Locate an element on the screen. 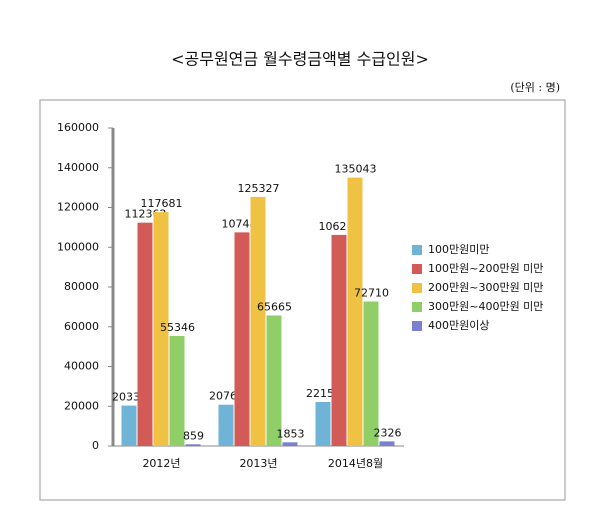 The height and width of the screenshot is (530, 600). unit-note: (단위 : 명) is located at coordinates (535, 87).